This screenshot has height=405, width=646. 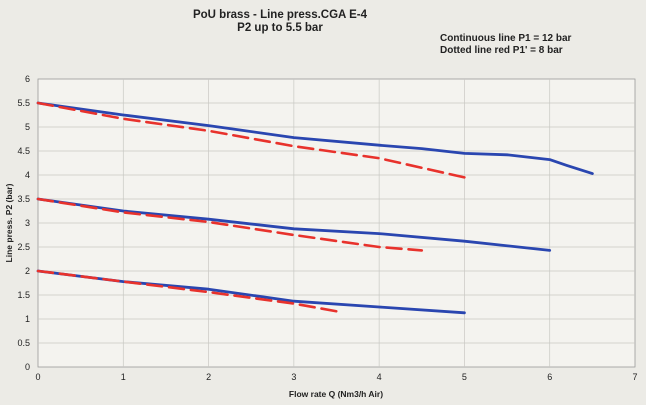 What do you see at coordinates (23, 295) in the screenshot?
I see `y-tick-label: 1.5` at bounding box center [23, 295].